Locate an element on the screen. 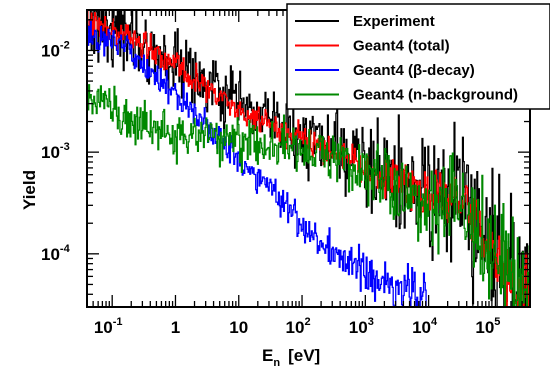 The image size is (550, 369). x-tick-label-exponent: 4 is located at coordinates (434, 322).